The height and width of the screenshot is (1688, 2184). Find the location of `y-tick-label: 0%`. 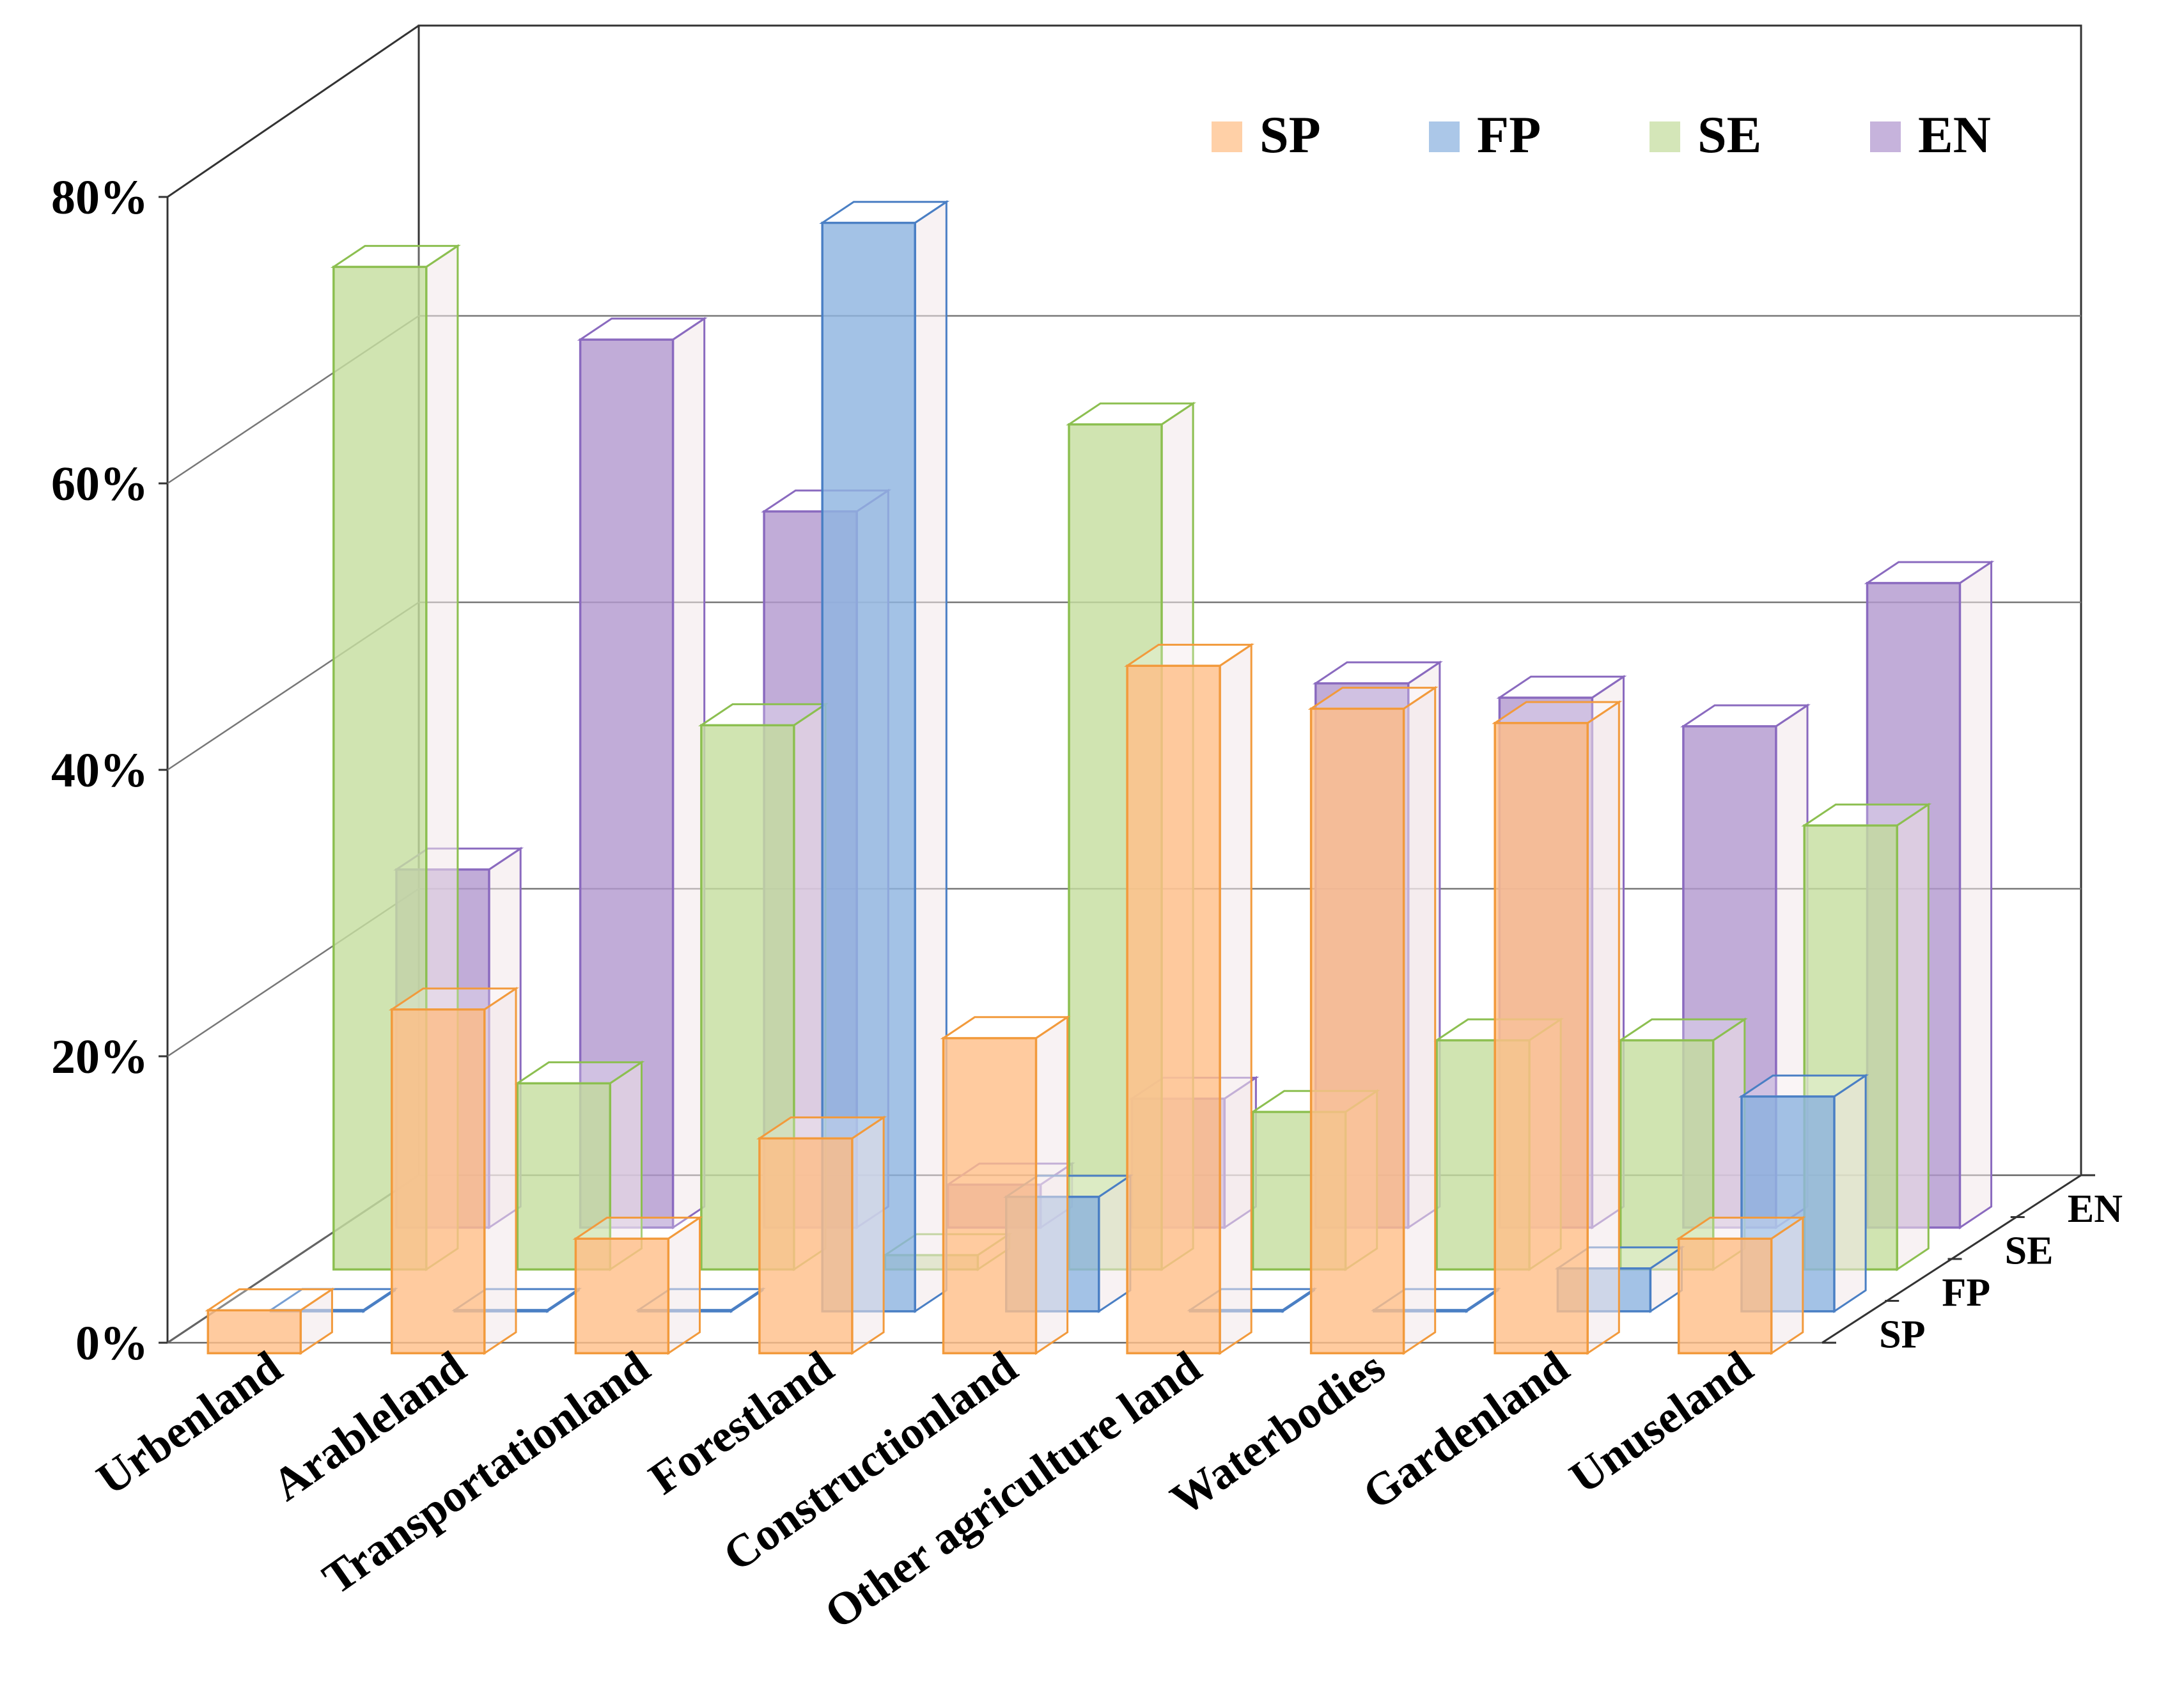

y-tick-label: 0% is located at coordinates (111, 1343).